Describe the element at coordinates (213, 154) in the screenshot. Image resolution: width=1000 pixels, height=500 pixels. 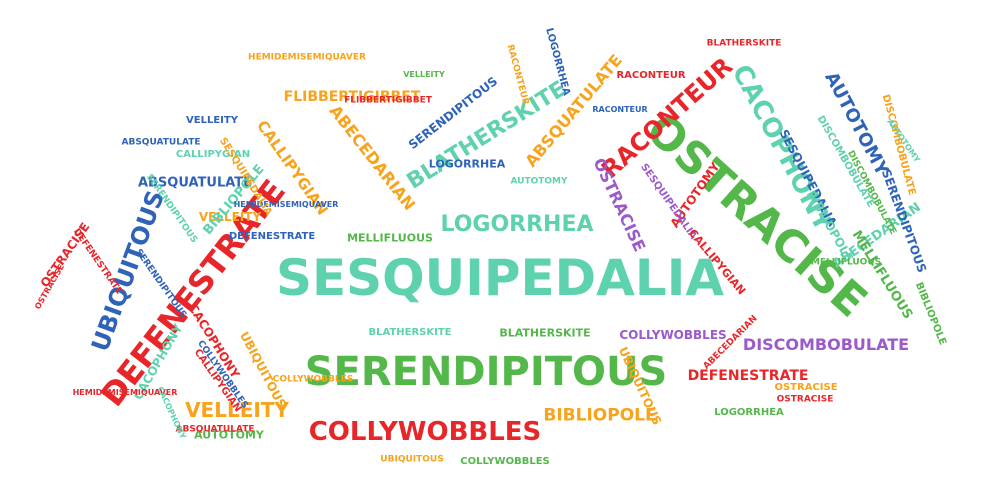
I see `cloud-word-callipygian: CALLIPYGIAN` at that location.